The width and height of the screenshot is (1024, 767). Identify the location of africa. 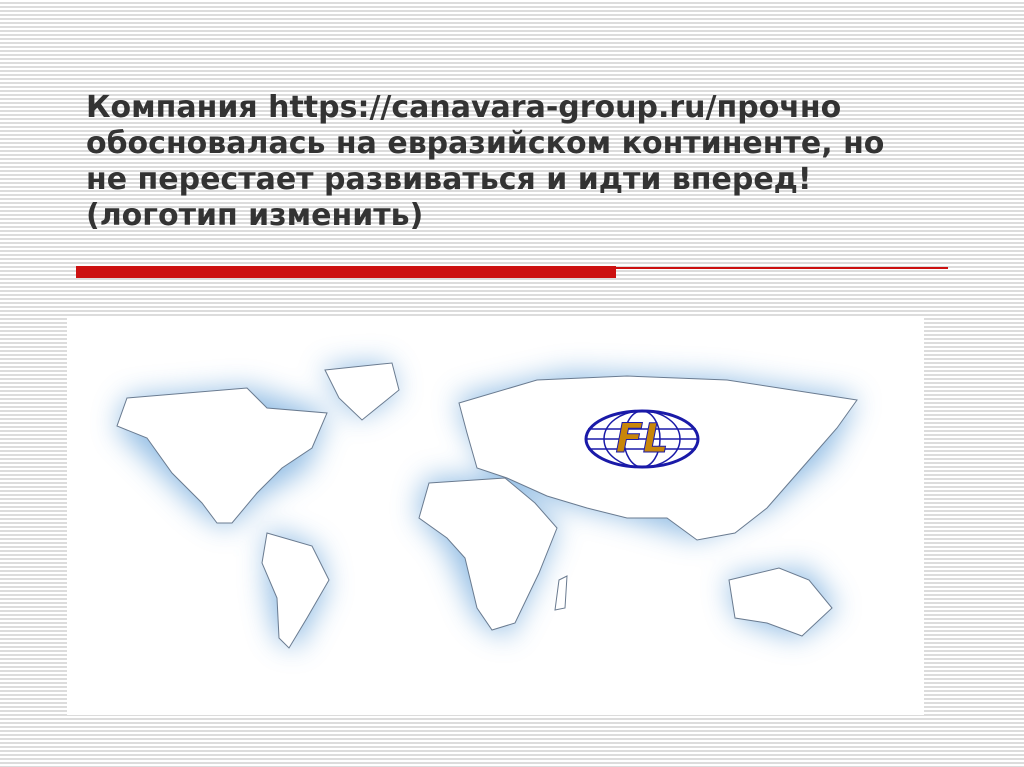
(488, 554).